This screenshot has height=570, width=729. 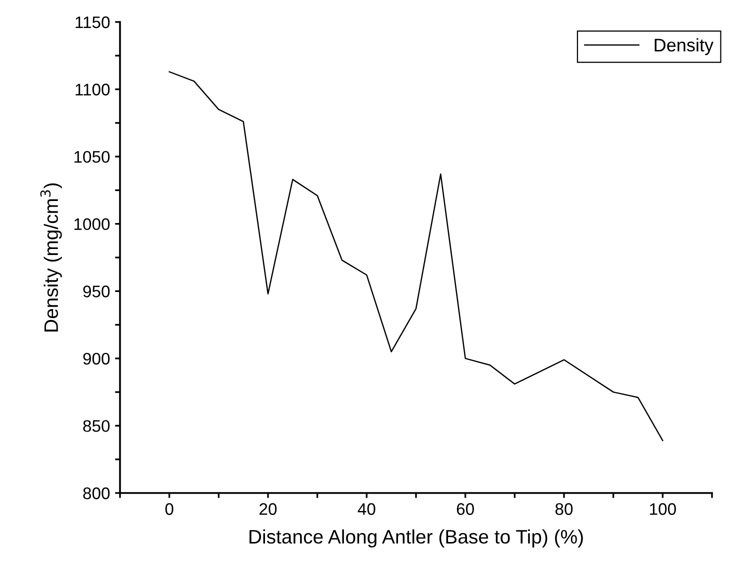 I want to click on y-tick-label: 850, so click(x=96, y=426).